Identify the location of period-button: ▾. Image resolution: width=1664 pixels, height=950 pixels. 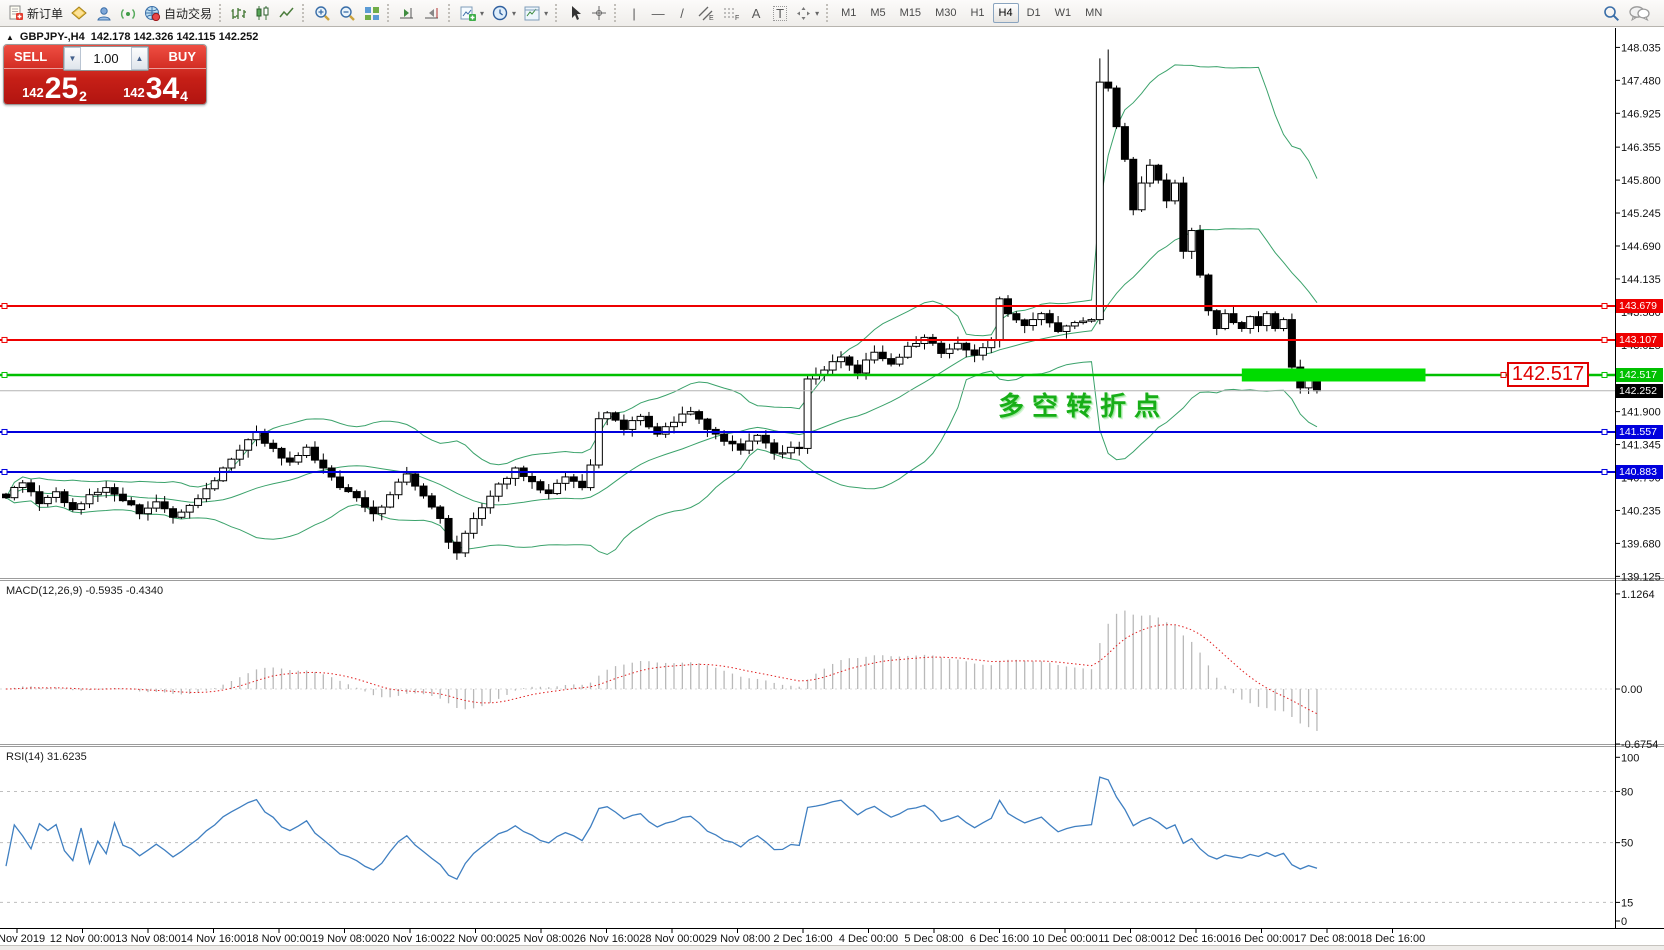
(504, 13).